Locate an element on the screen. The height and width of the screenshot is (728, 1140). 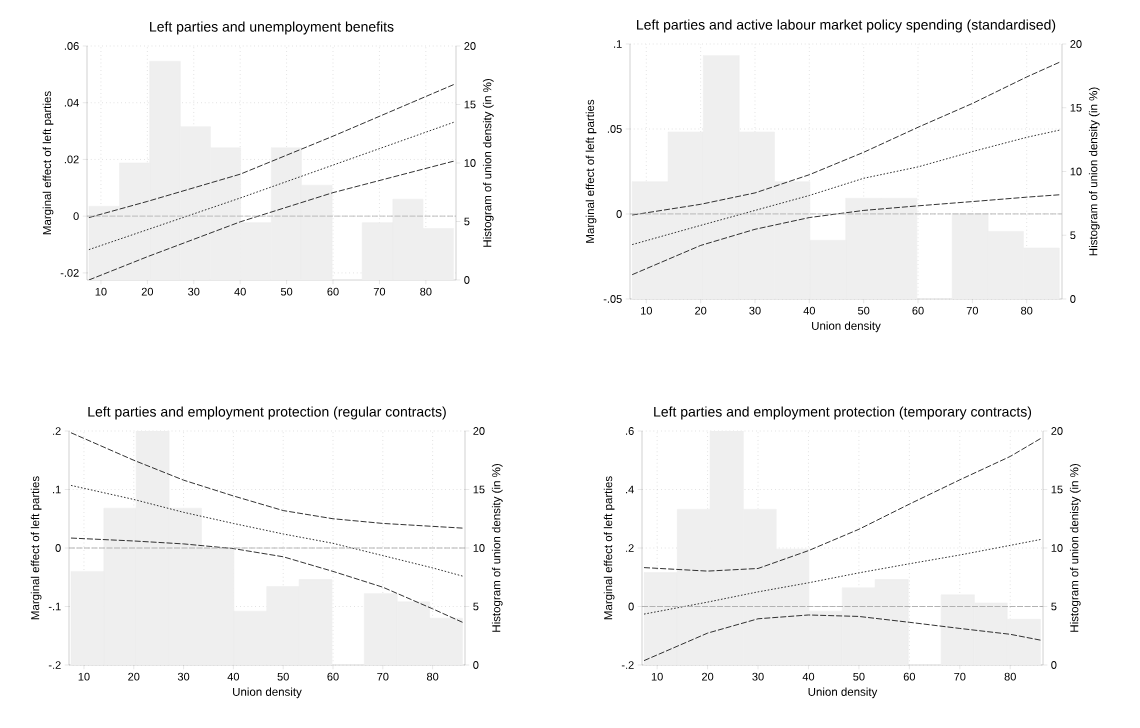
y-tick-label: -.02 is located at coordinates (69, 273).